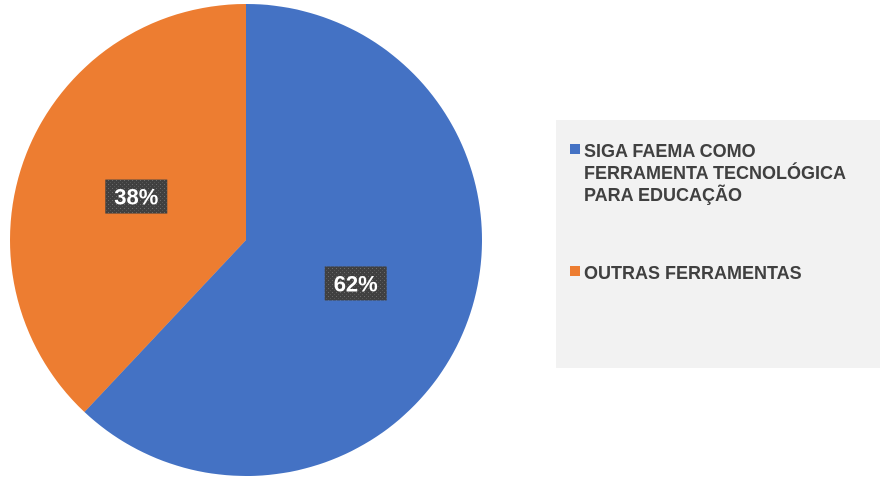 This screenshot has width=880, height=477. I want to click on data-label-outras-ferramentas: 38%, so click(136, 197).